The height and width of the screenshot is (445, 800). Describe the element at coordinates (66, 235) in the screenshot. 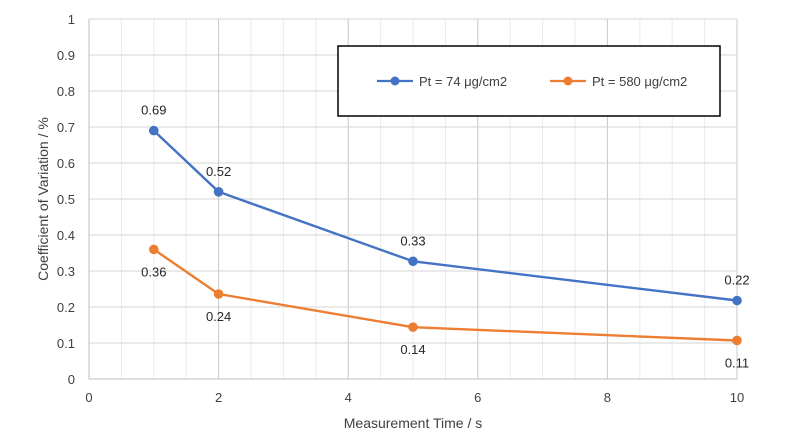

I see `y-tick-label: 0.4` at that location.